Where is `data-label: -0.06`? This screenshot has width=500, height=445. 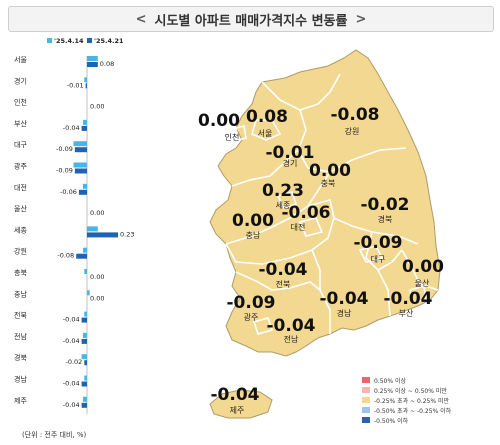 data-label: -0.06 is located at coordinates (68, 192).